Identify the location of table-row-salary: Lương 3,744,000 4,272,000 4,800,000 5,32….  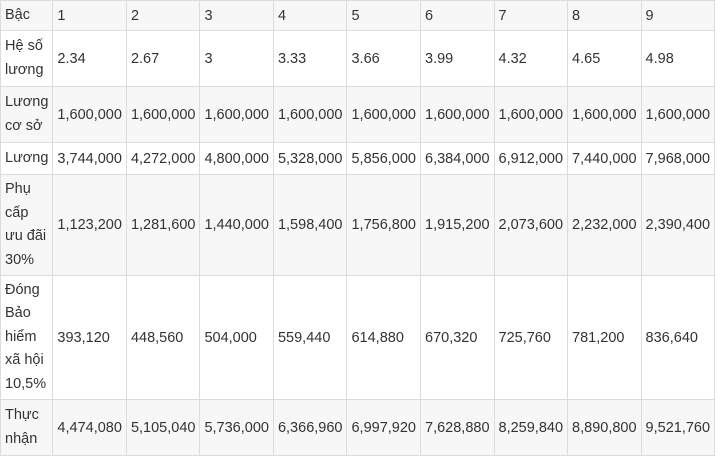
(358, 158).